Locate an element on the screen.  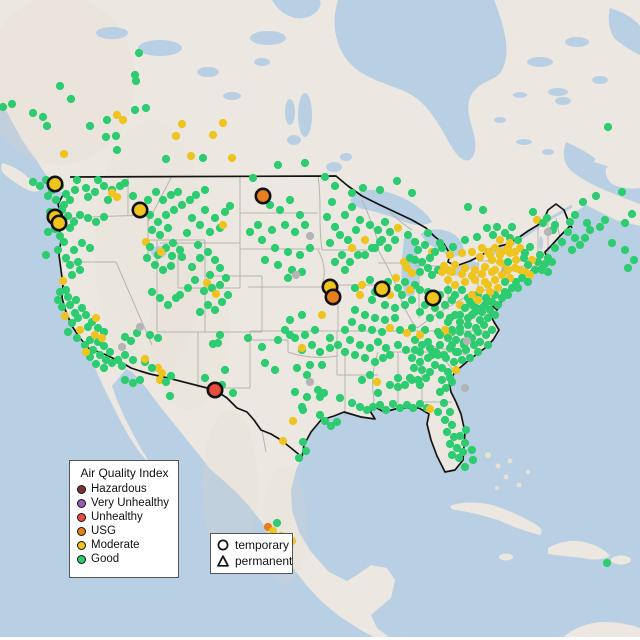
aqi-legend-label: Hazardous is located at coordinates (119, 489).